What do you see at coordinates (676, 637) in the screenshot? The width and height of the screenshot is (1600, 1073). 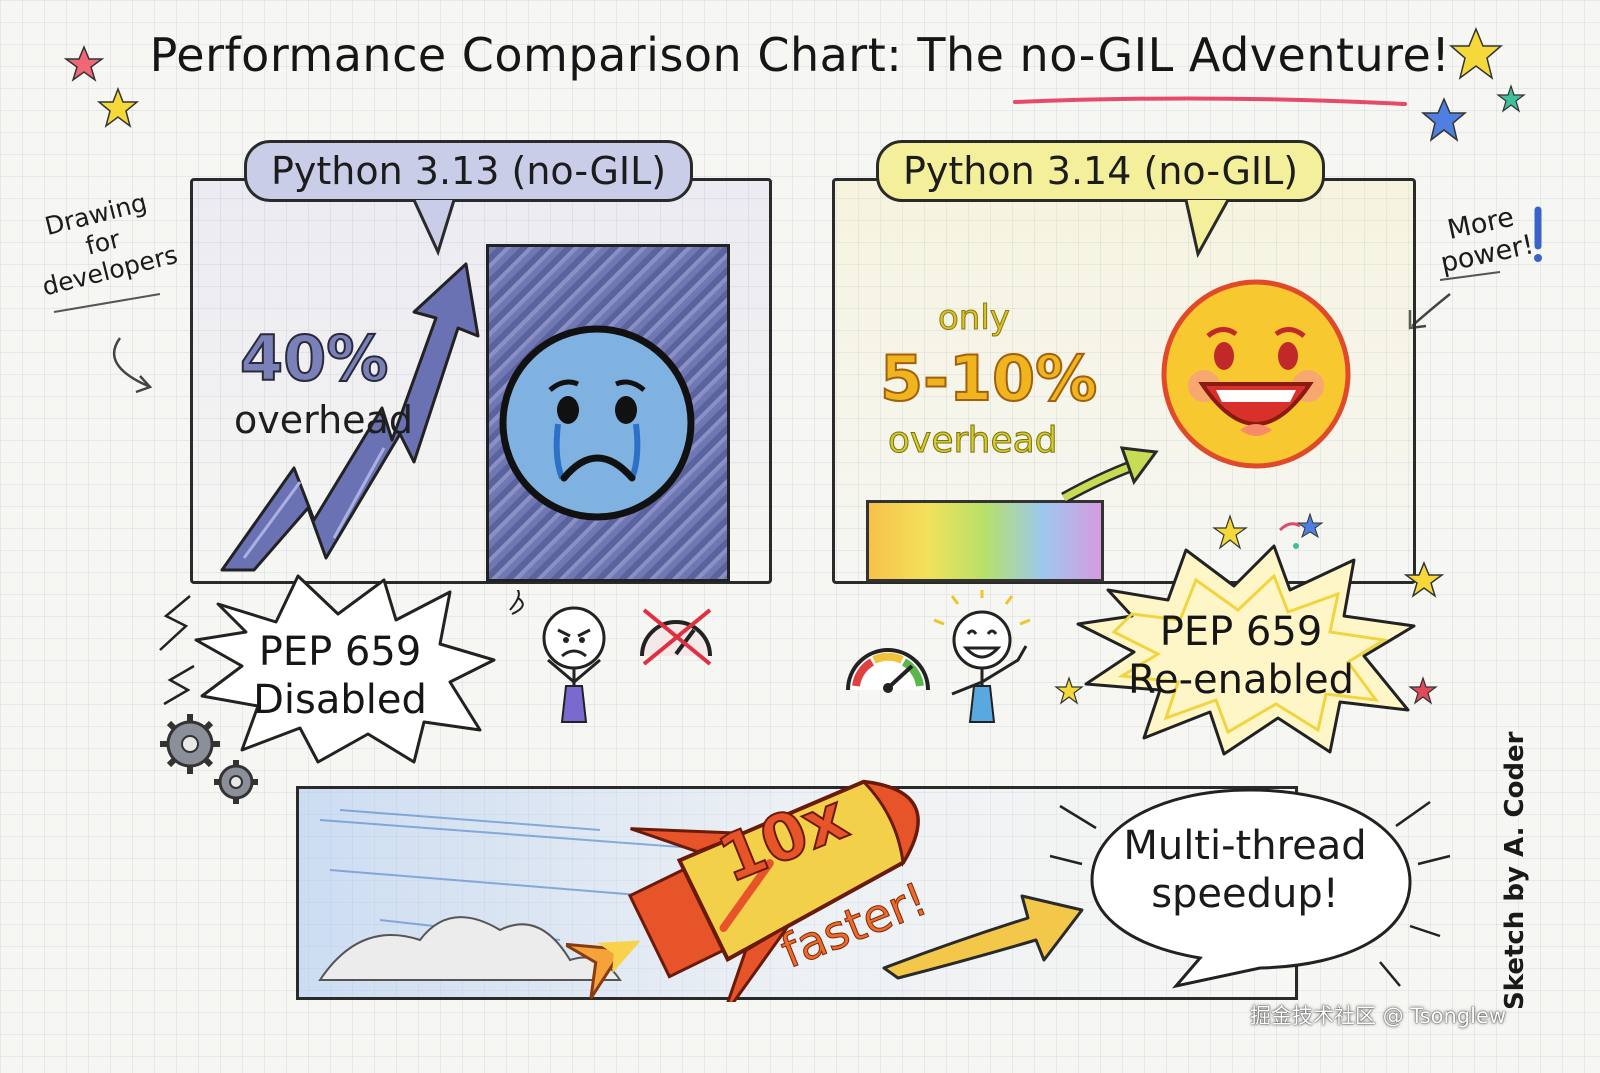 I see `speedometer-disabled-icon` at bounding box center [676, 637].